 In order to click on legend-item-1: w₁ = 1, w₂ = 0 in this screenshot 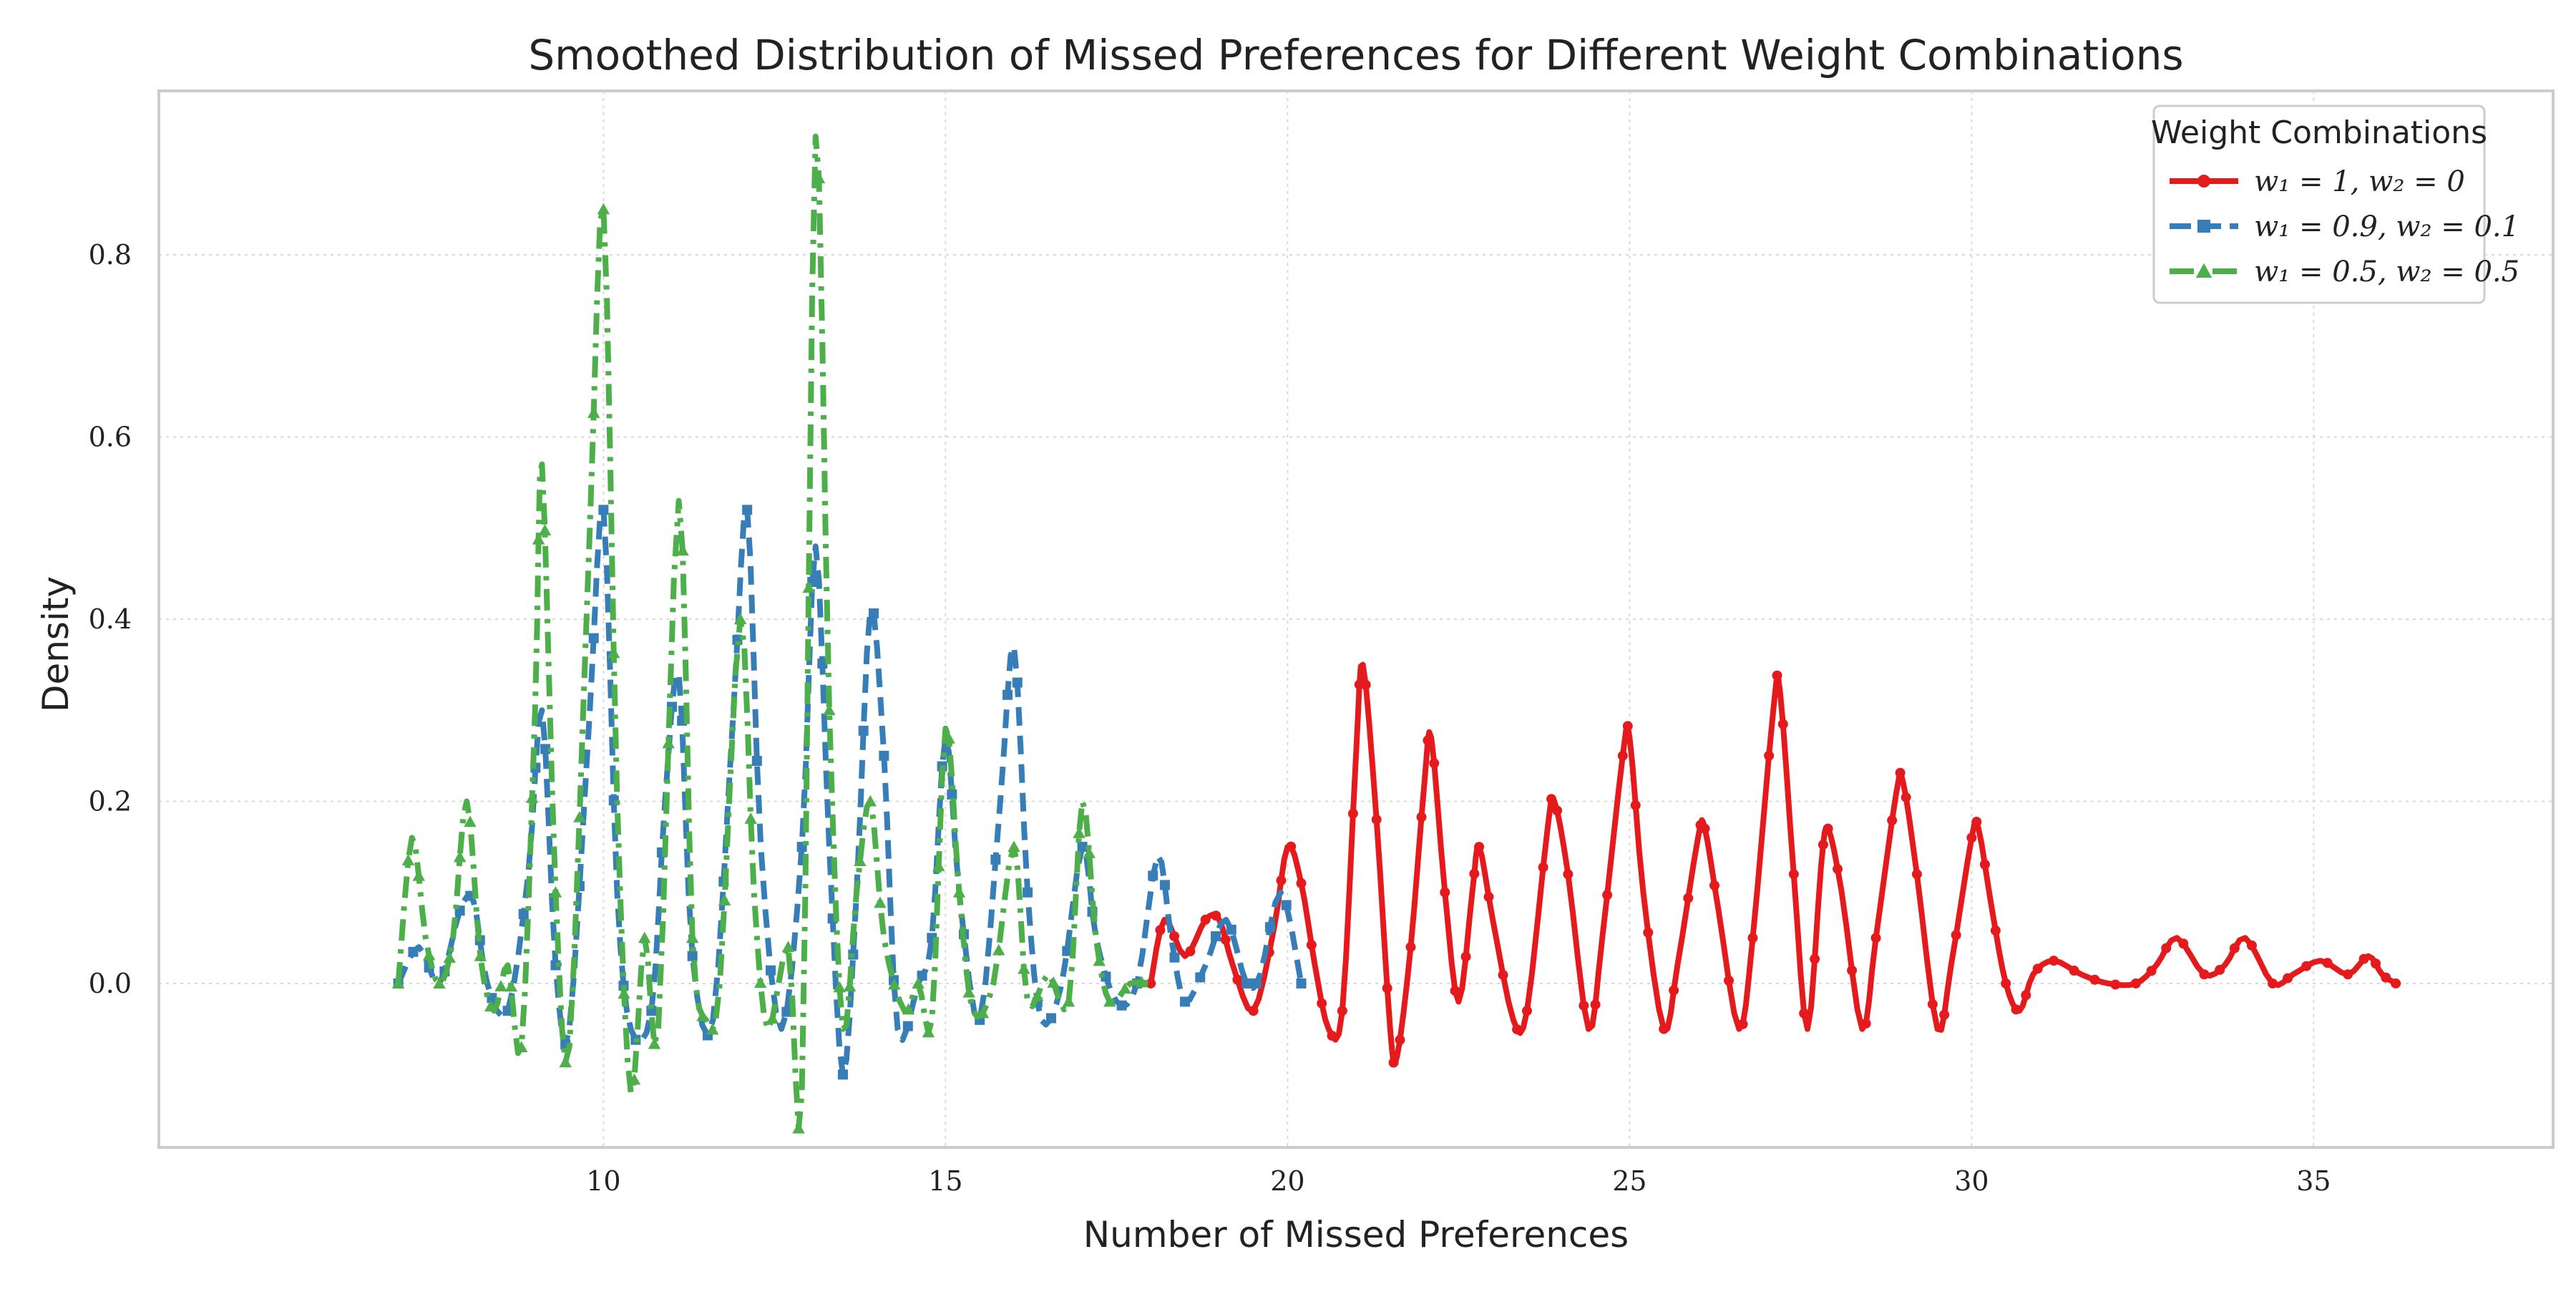, I will do `click(2317, 181)`.